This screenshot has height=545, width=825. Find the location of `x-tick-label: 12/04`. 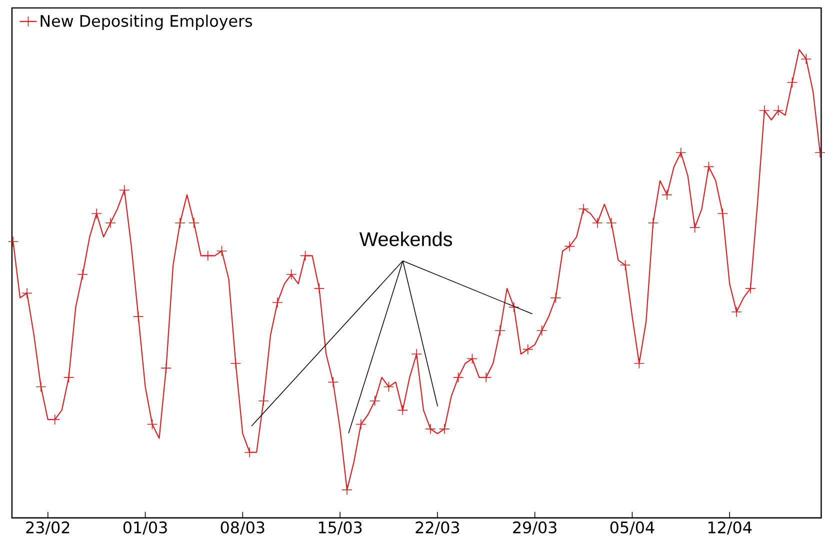

x-tick-label: 12/04 is located at coordinates (730, 528).